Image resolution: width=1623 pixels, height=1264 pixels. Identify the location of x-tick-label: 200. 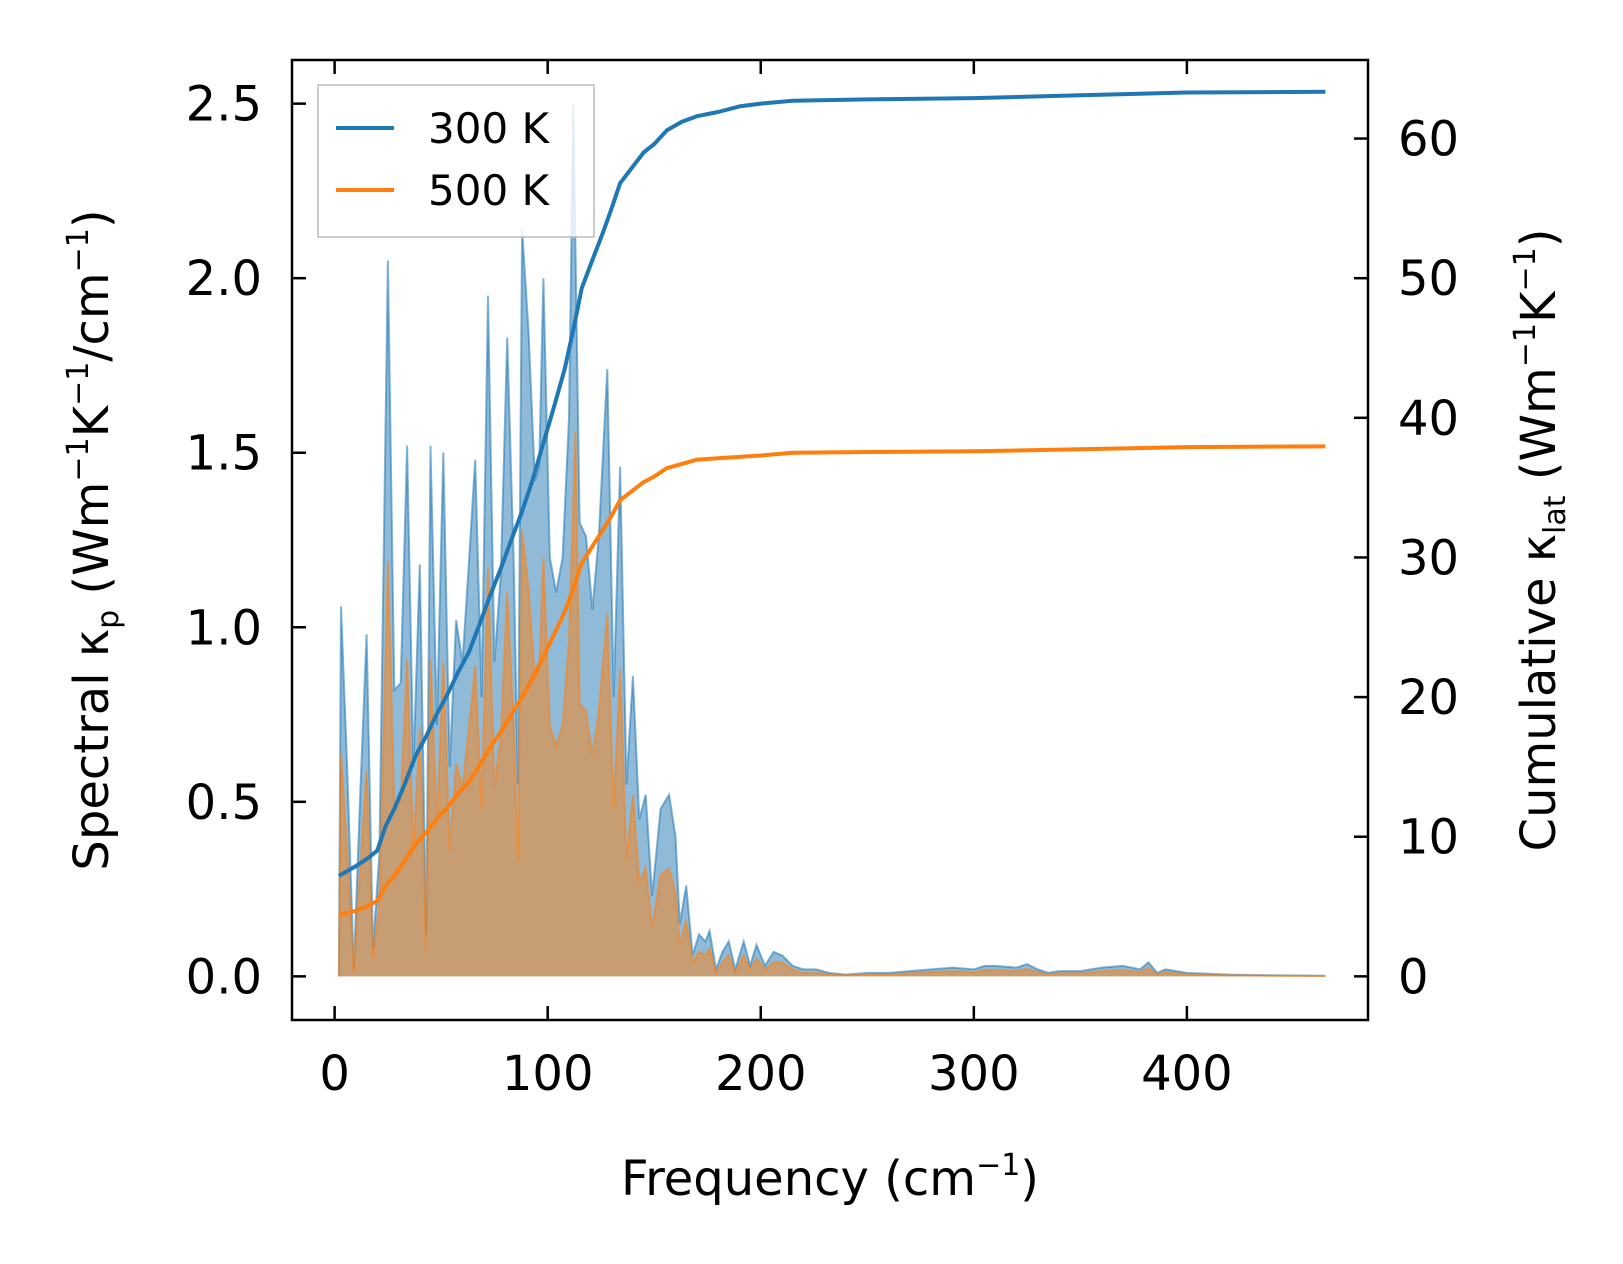
(761, 1074).